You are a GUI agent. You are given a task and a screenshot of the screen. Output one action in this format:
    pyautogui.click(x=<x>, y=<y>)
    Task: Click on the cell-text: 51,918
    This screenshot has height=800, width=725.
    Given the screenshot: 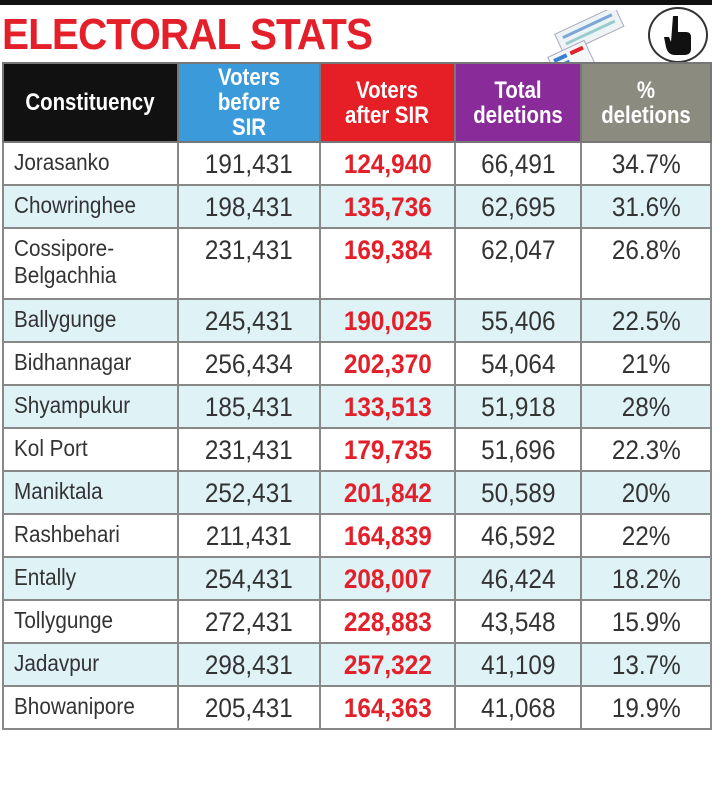 What is the action you would take?
    pyautogui.click(x=518, y=407)
    